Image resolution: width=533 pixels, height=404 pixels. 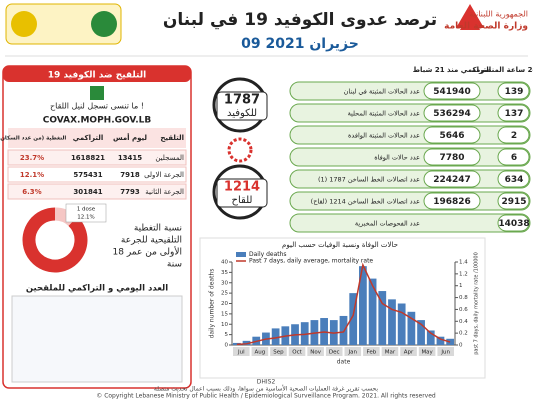 What do you see at coordinates (158, 229) in the screenshot?
I see `coverage-note: نسبة التغطية` at bounding box center [158, 229].